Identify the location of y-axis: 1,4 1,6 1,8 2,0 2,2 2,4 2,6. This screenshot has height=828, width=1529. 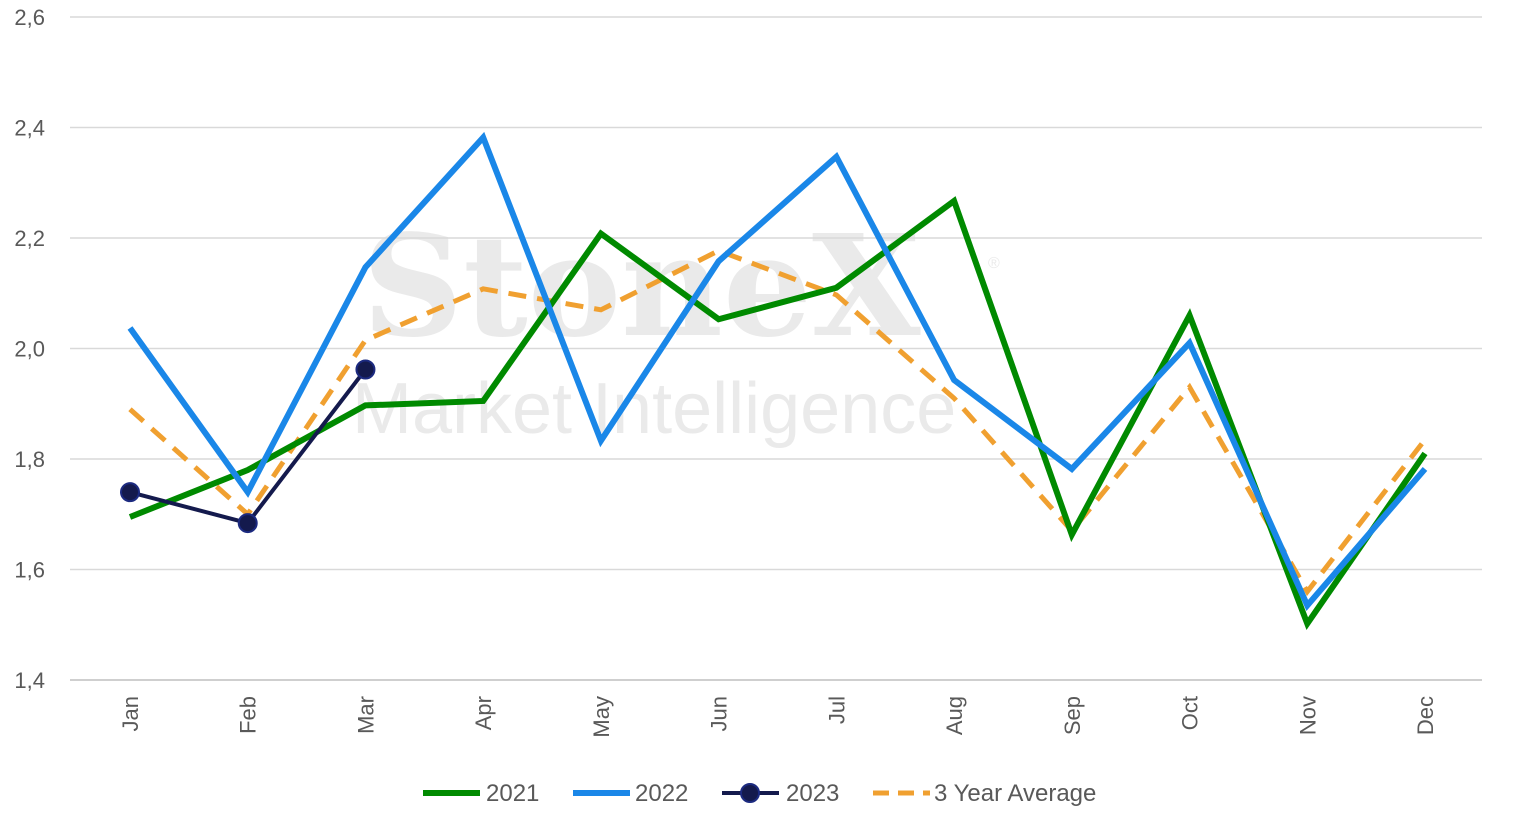
(29, 349).